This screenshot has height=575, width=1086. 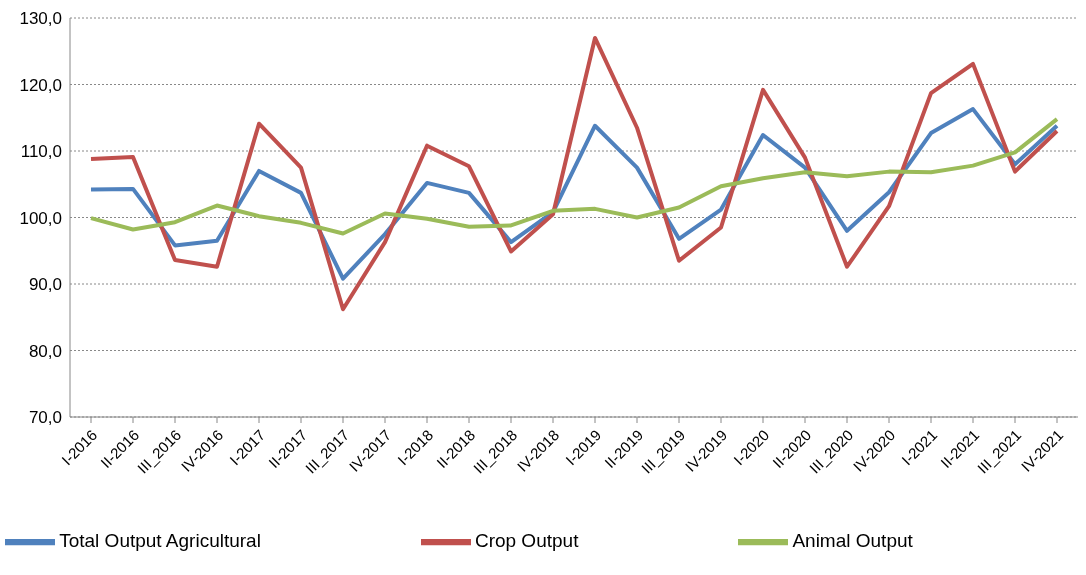 I want to click on y-tick-label: 100,0, so click(x=40, y=218).